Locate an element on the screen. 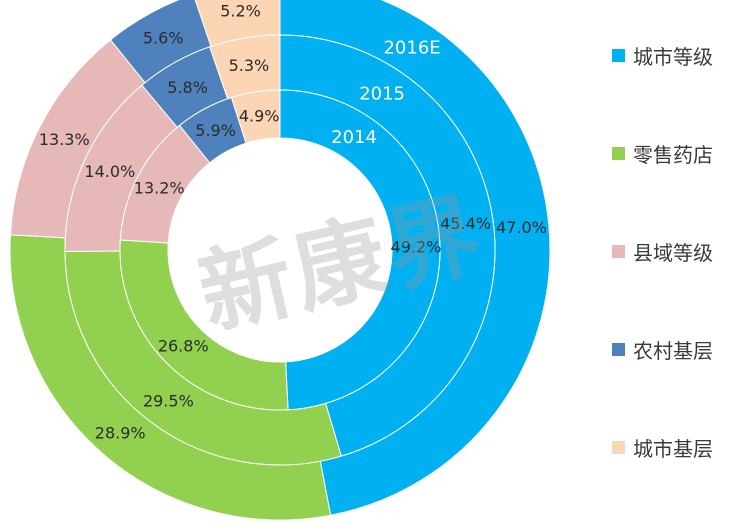 This screenshot has width=753, height=532. ring-label-2014: 2014 is located at coordinates (354, 137).